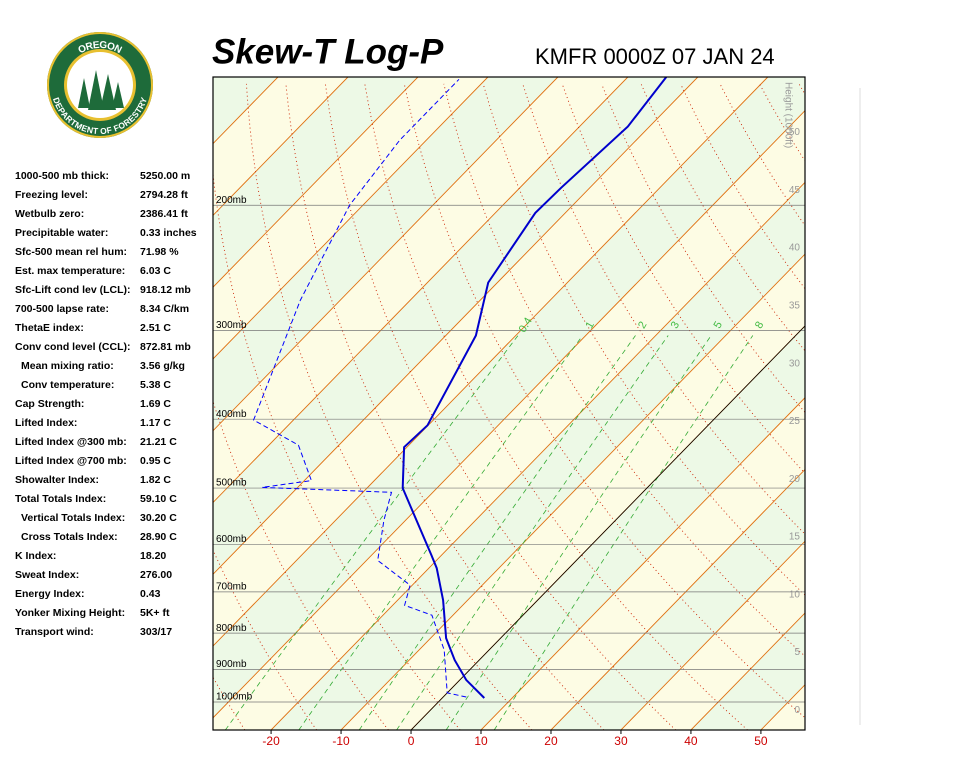  What do you see at coordinates (231, 664) in the screenshot?
I see `y-tick-label: 900mb` at bounding box center [231, 664].